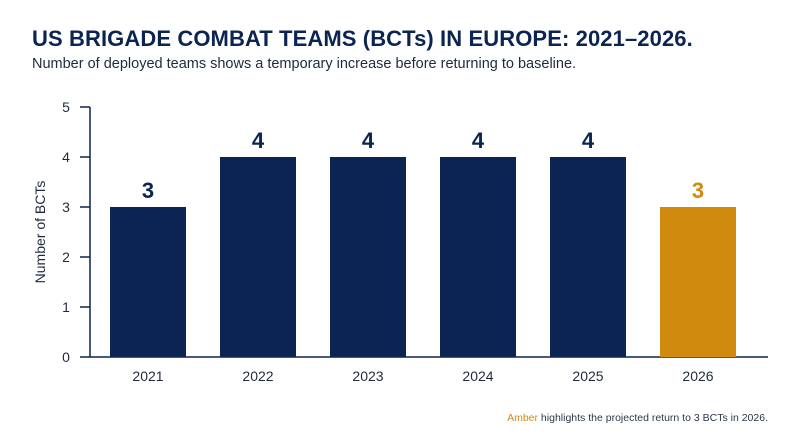  Describe the element at coordinates (66, 357) in the screenshot. I see `y-tick-label: 0` at that location.